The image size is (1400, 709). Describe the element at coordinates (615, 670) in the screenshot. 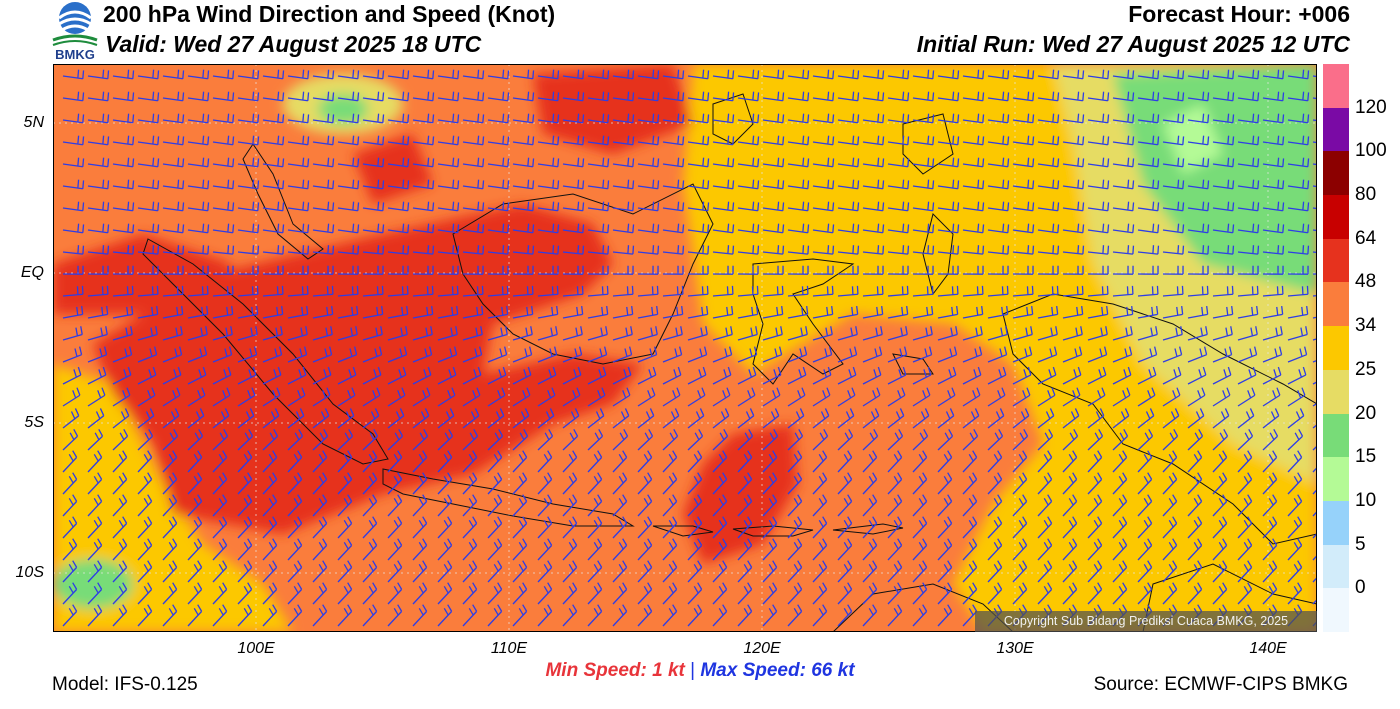

I see `min-speed: Min Speed: 1 kt` at that location.